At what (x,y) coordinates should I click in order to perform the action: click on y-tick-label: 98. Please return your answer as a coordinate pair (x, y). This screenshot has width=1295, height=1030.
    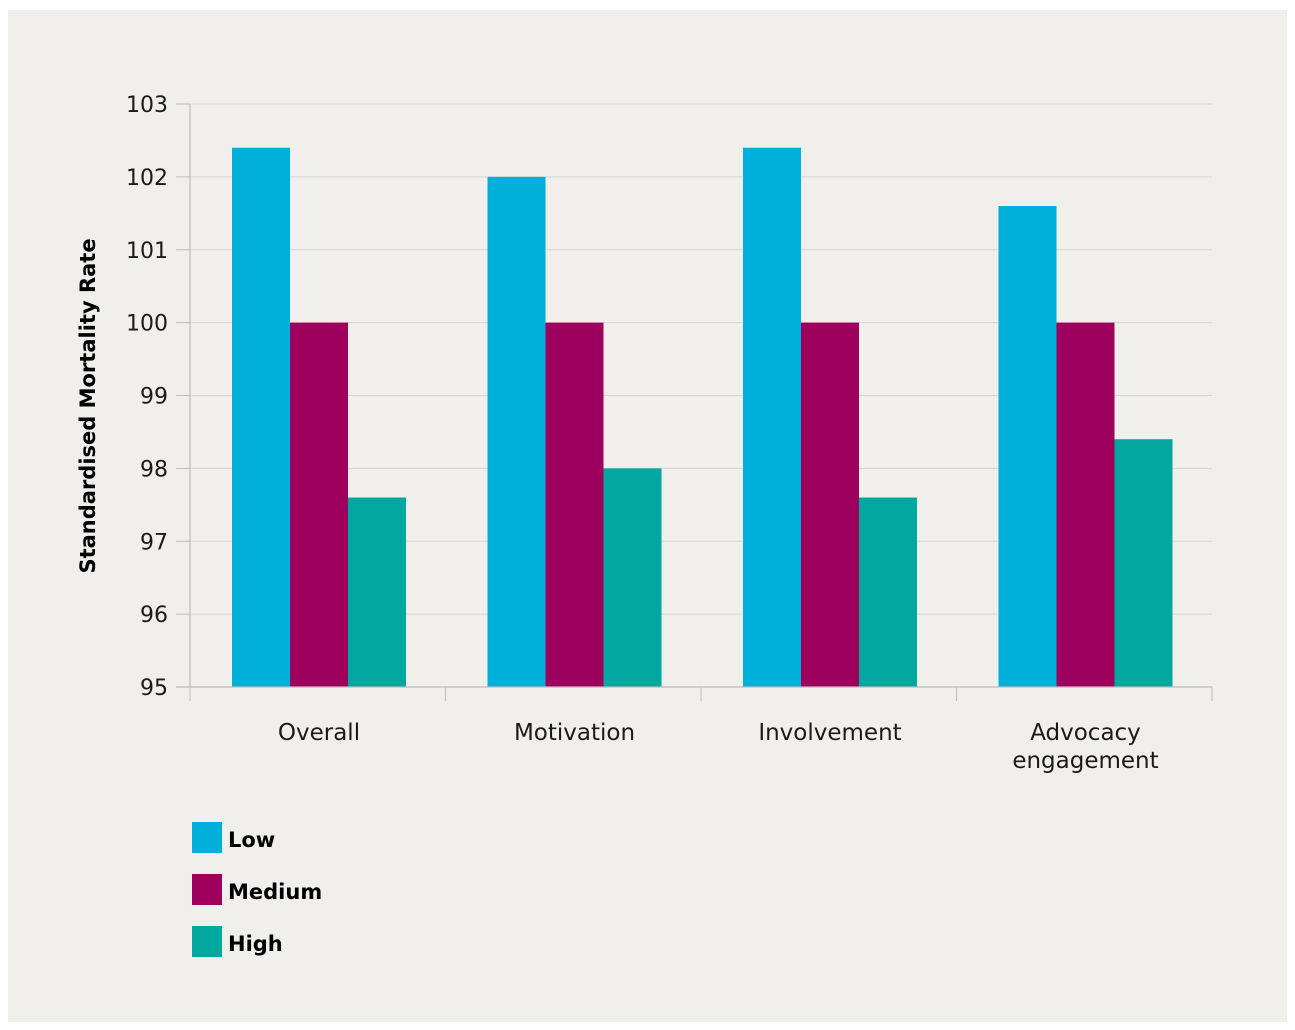
    Looking at the image, I should click on (154, 469).